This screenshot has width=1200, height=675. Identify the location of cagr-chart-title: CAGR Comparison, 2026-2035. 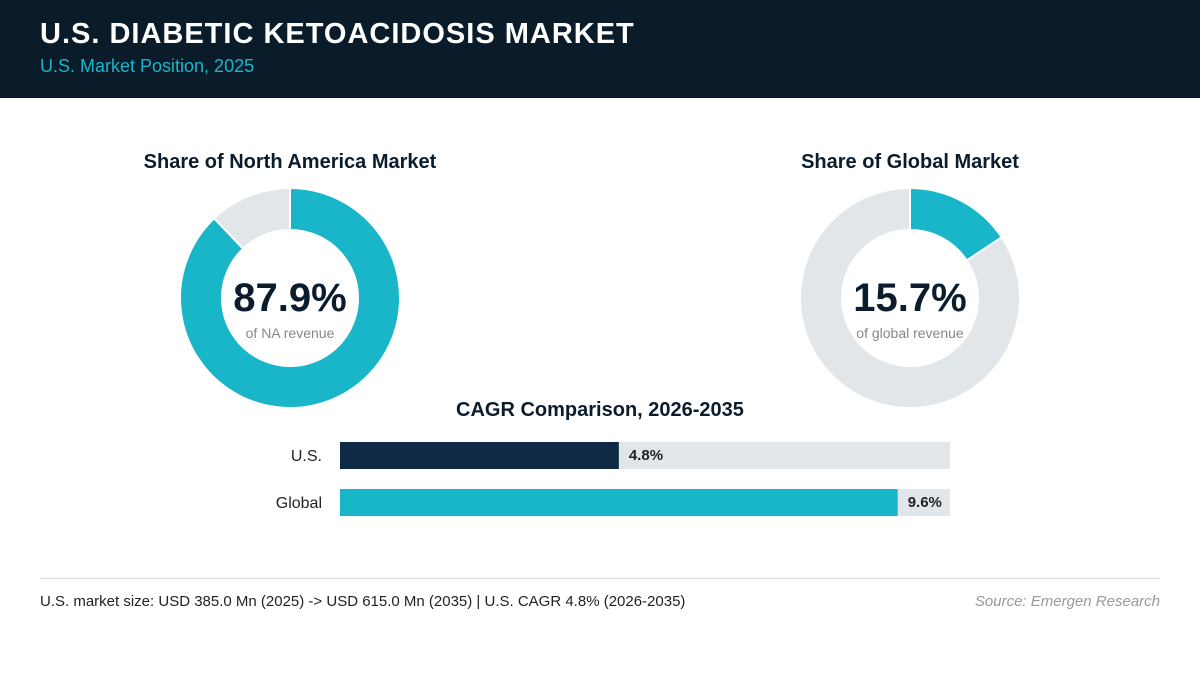
(600, 410).